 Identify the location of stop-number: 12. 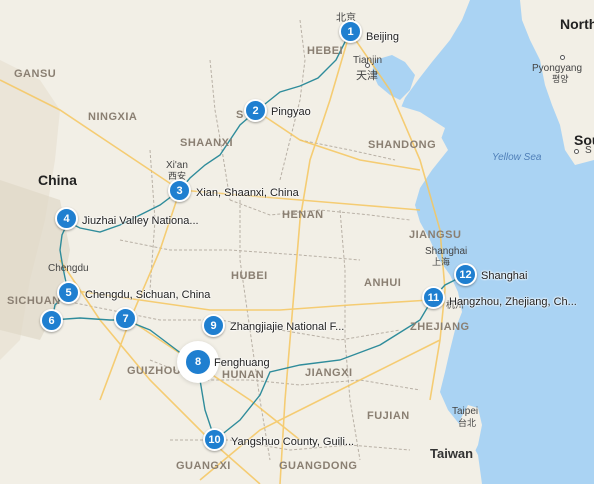
(465, 274).